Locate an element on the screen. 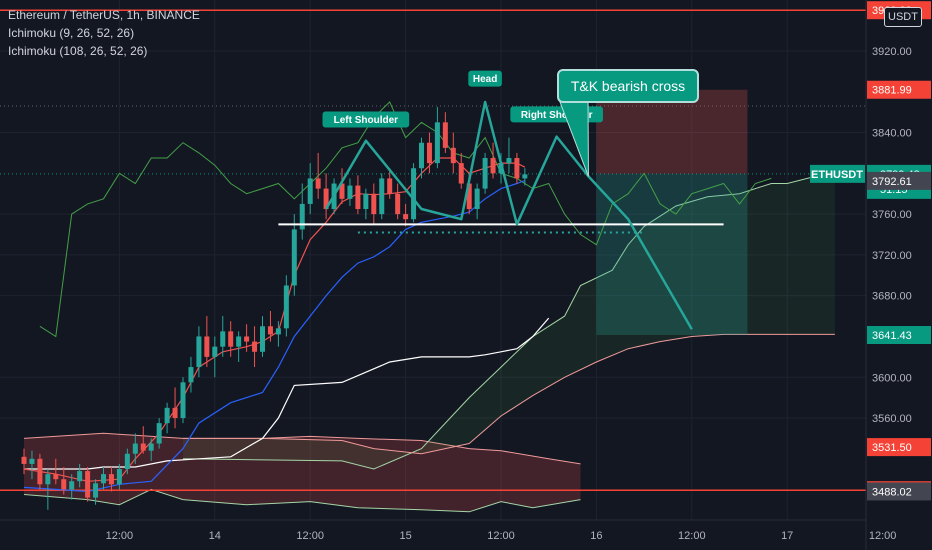 Image resolution: width=932 pixels, height=550 pixels. pattern-label: Head is located at coordinates (485, 78).